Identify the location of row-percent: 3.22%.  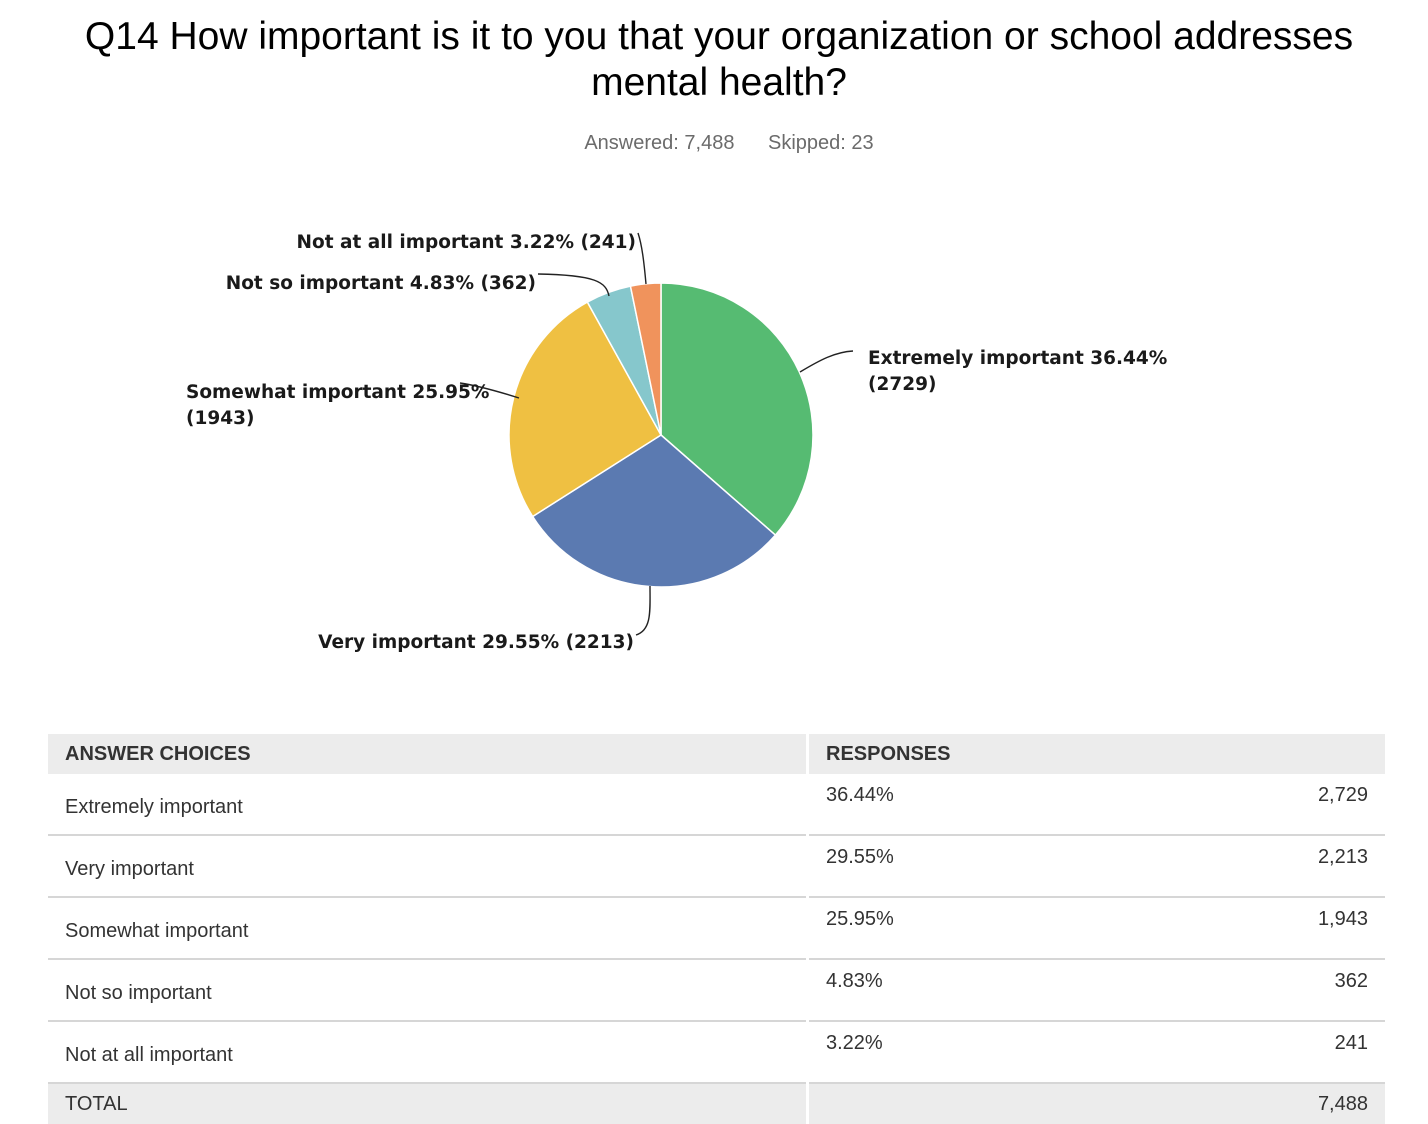
(966, 1052).